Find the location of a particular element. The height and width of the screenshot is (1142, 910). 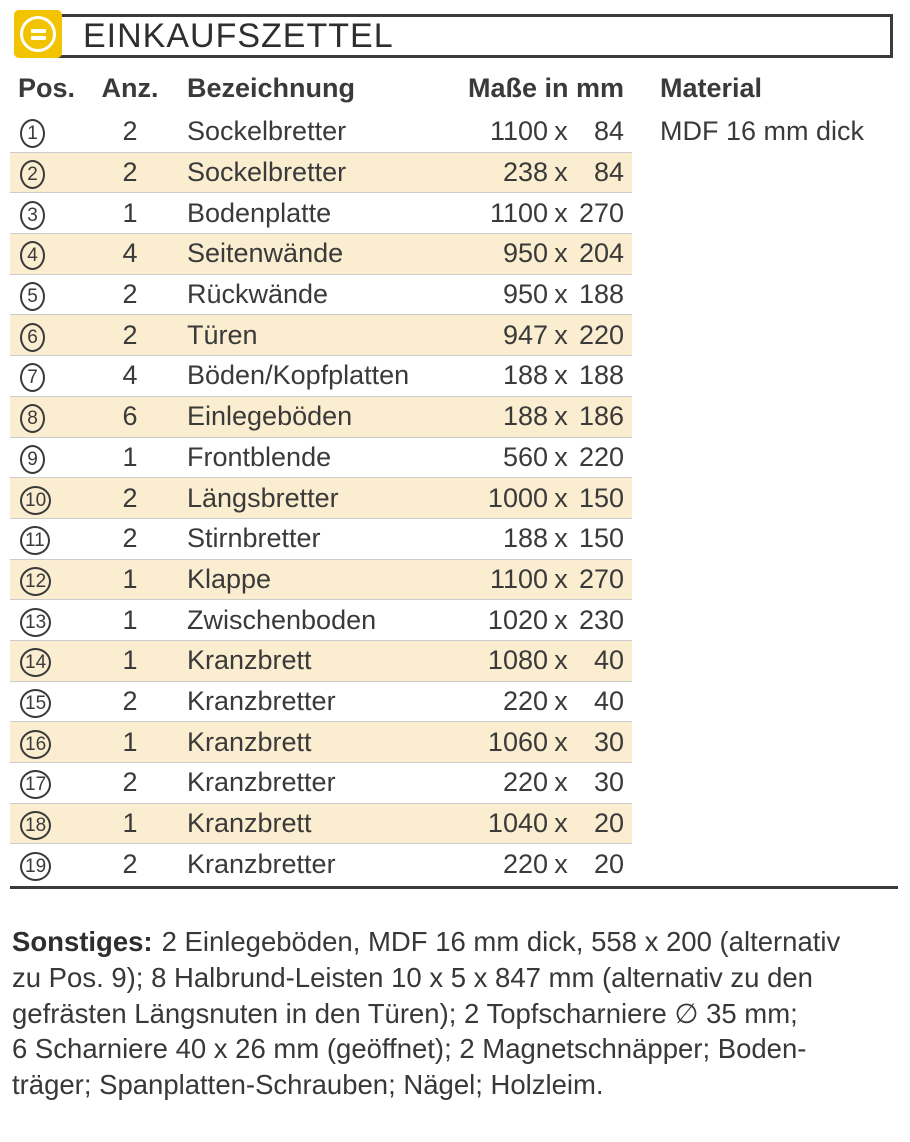

dimensions-cell: 1020 x 230 is located at coordinates (546, 620).